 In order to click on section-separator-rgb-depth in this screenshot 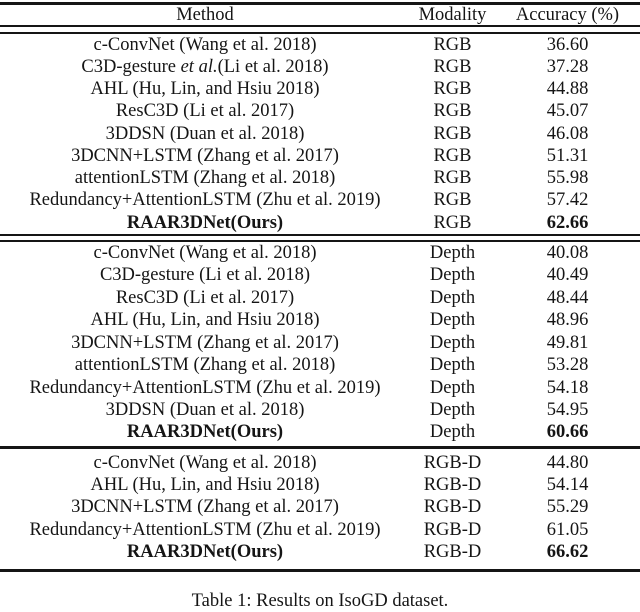, I will do `click(320, 238)`.